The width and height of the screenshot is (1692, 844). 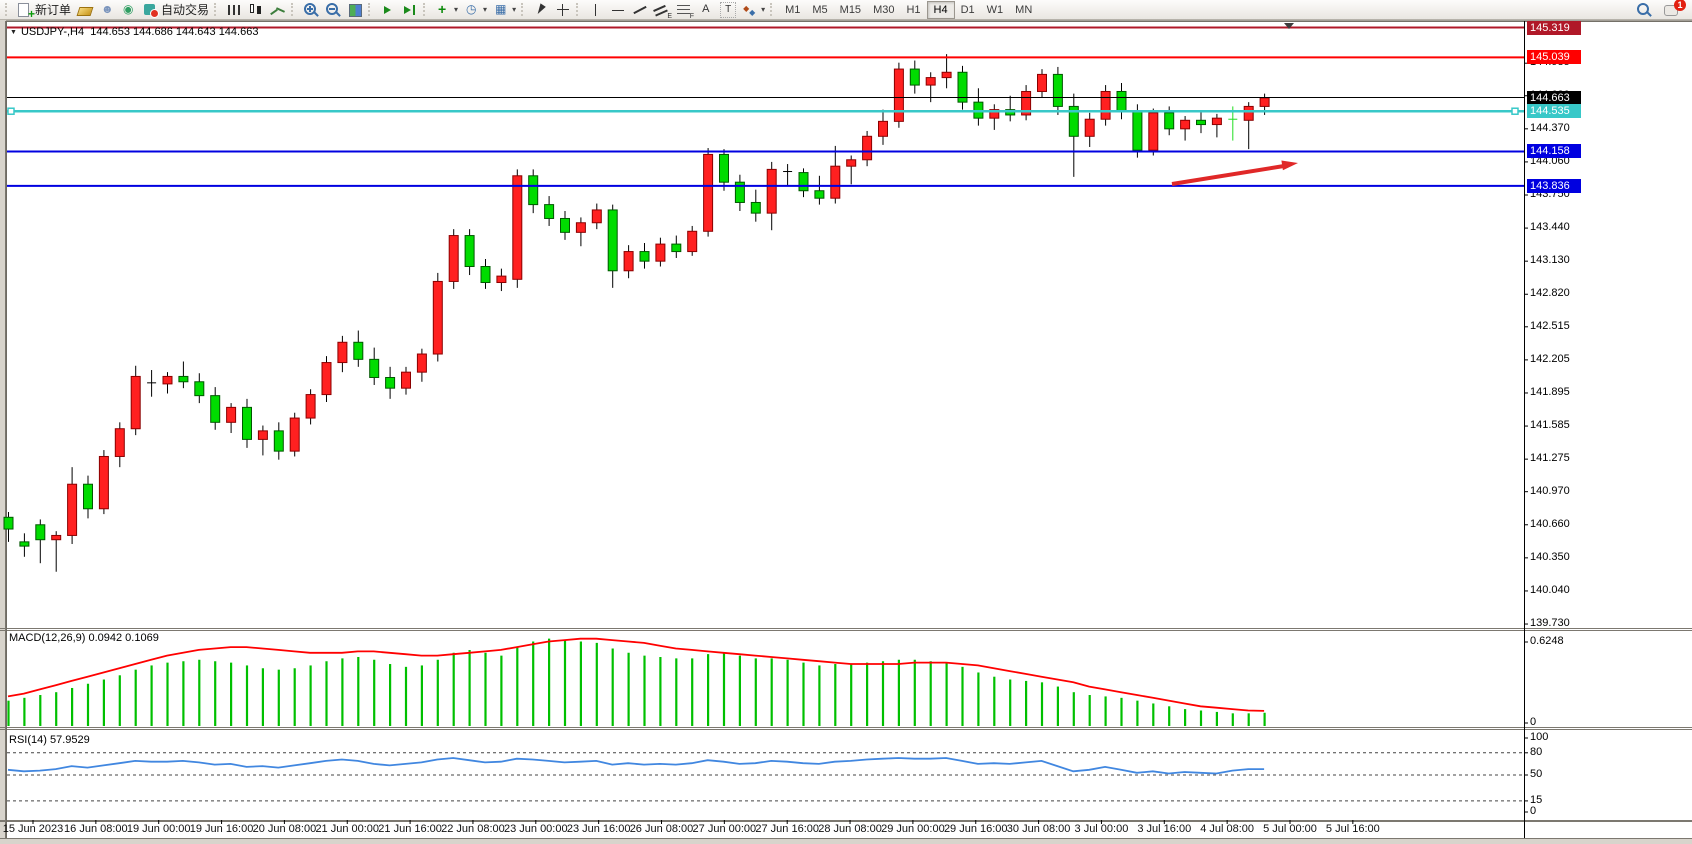 What do you see at coordinates (504, 10) in the screenshot?
I see `toolbar-templates-button: ▾` at bounding box center [504, 10].